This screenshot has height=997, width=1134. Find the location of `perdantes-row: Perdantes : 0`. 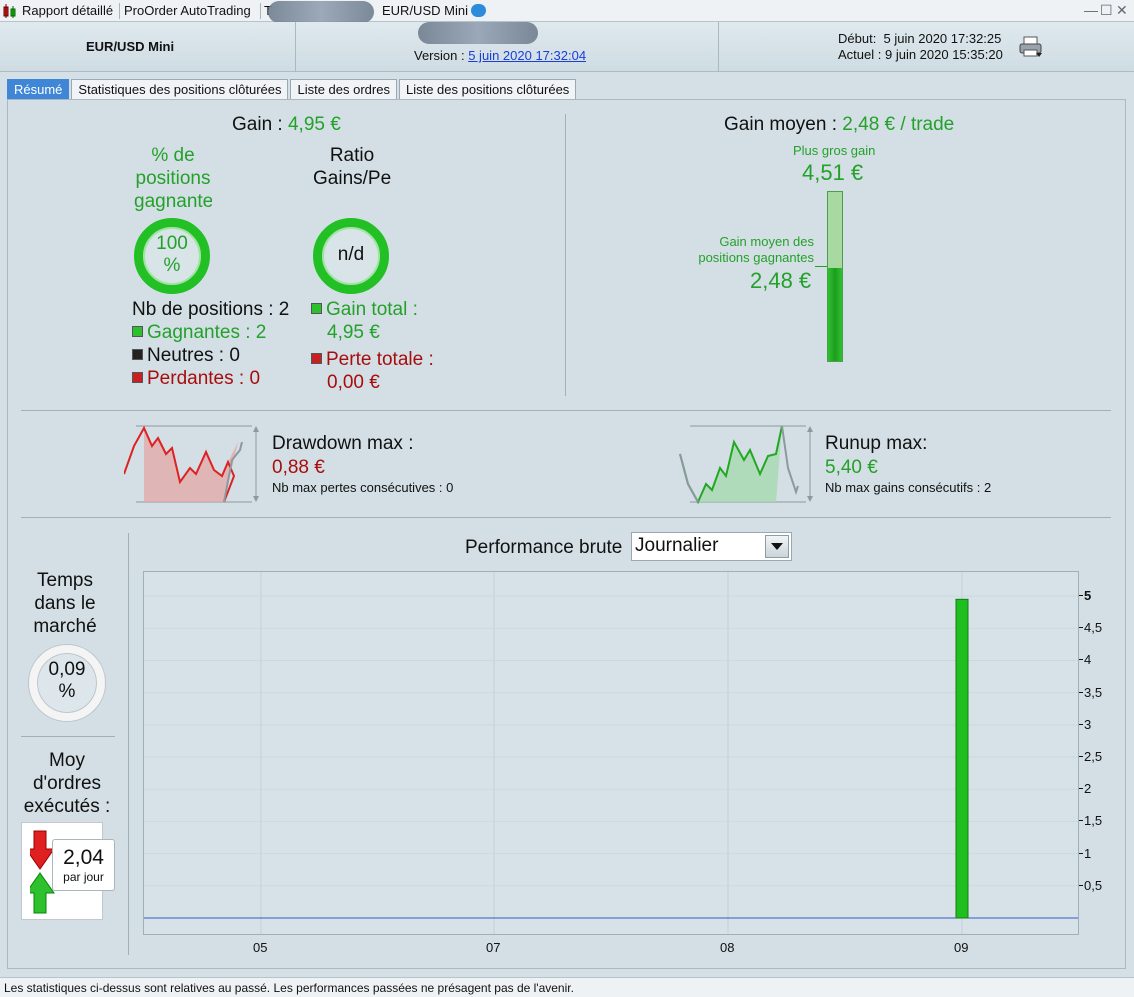

perdantes-row: Perdantes : 0 is located at coordinates (210, 378).